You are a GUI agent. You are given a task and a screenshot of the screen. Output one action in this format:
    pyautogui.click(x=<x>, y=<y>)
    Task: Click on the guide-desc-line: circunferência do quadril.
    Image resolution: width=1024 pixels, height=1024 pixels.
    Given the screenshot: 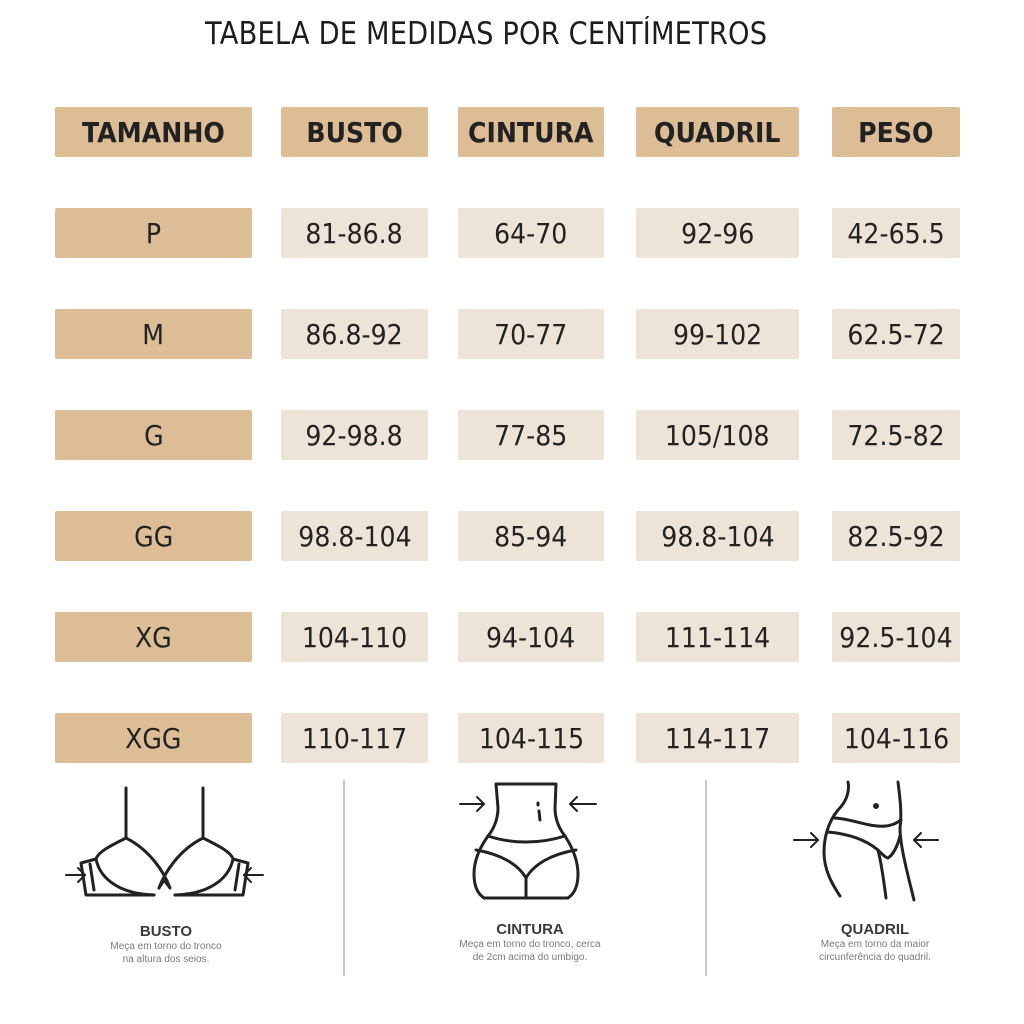 What is the action you would take?
    pyautogui.click(x=875, y=957)
    